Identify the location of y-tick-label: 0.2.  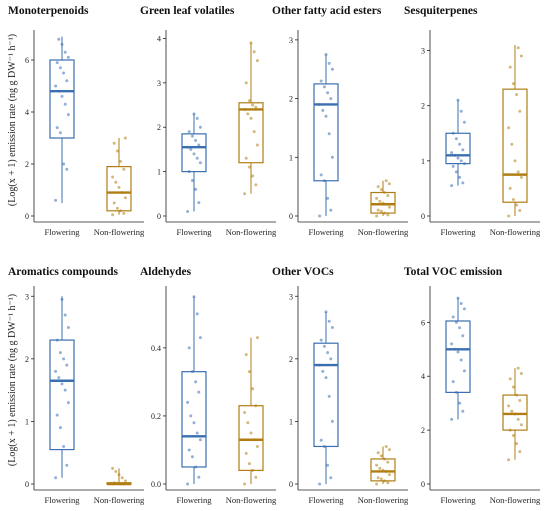
(156, 416).